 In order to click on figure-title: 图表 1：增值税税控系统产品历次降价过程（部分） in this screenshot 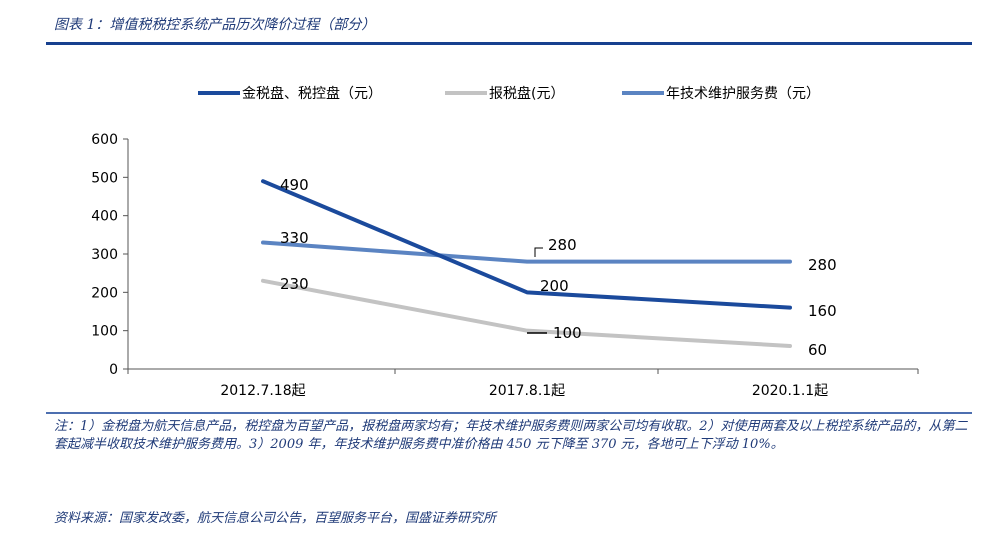, I will do `click(215, 25)`.